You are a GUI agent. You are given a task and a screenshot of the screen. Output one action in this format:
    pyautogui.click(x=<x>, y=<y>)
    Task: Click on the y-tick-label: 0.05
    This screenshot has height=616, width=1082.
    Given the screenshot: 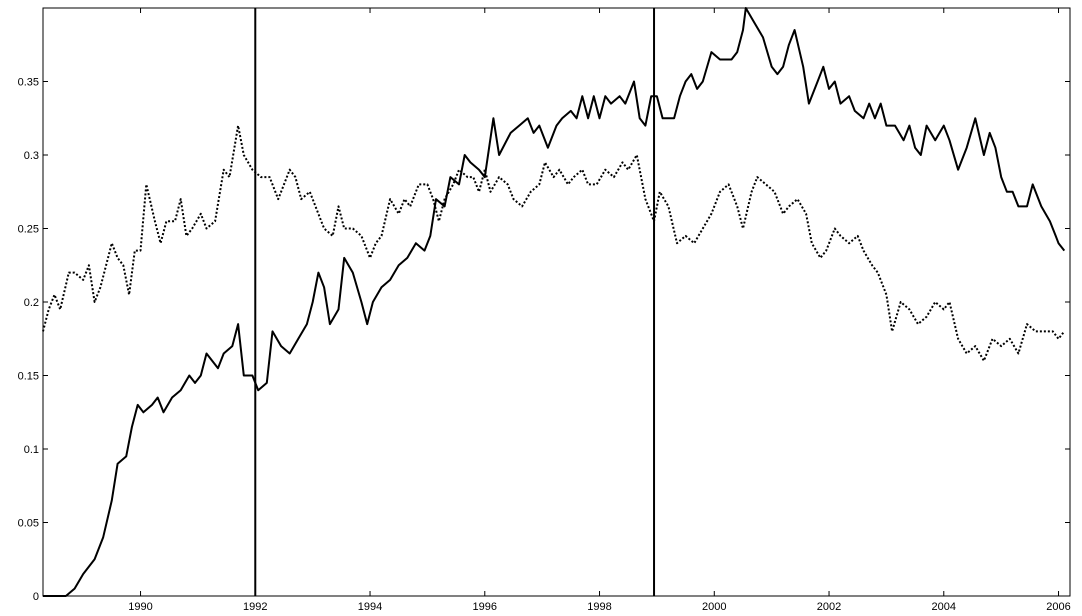 What is the action you would take?
    pyautogui.click(x=28, y=524)
    